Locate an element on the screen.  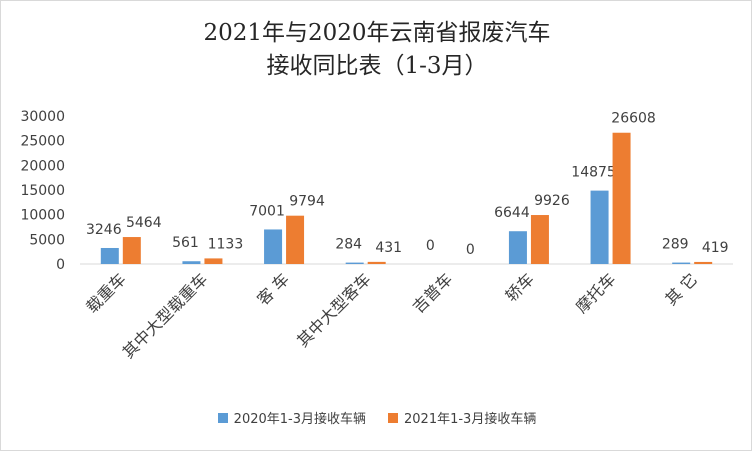
data-label-2020: 7001 is located at coordinates (267, 211).